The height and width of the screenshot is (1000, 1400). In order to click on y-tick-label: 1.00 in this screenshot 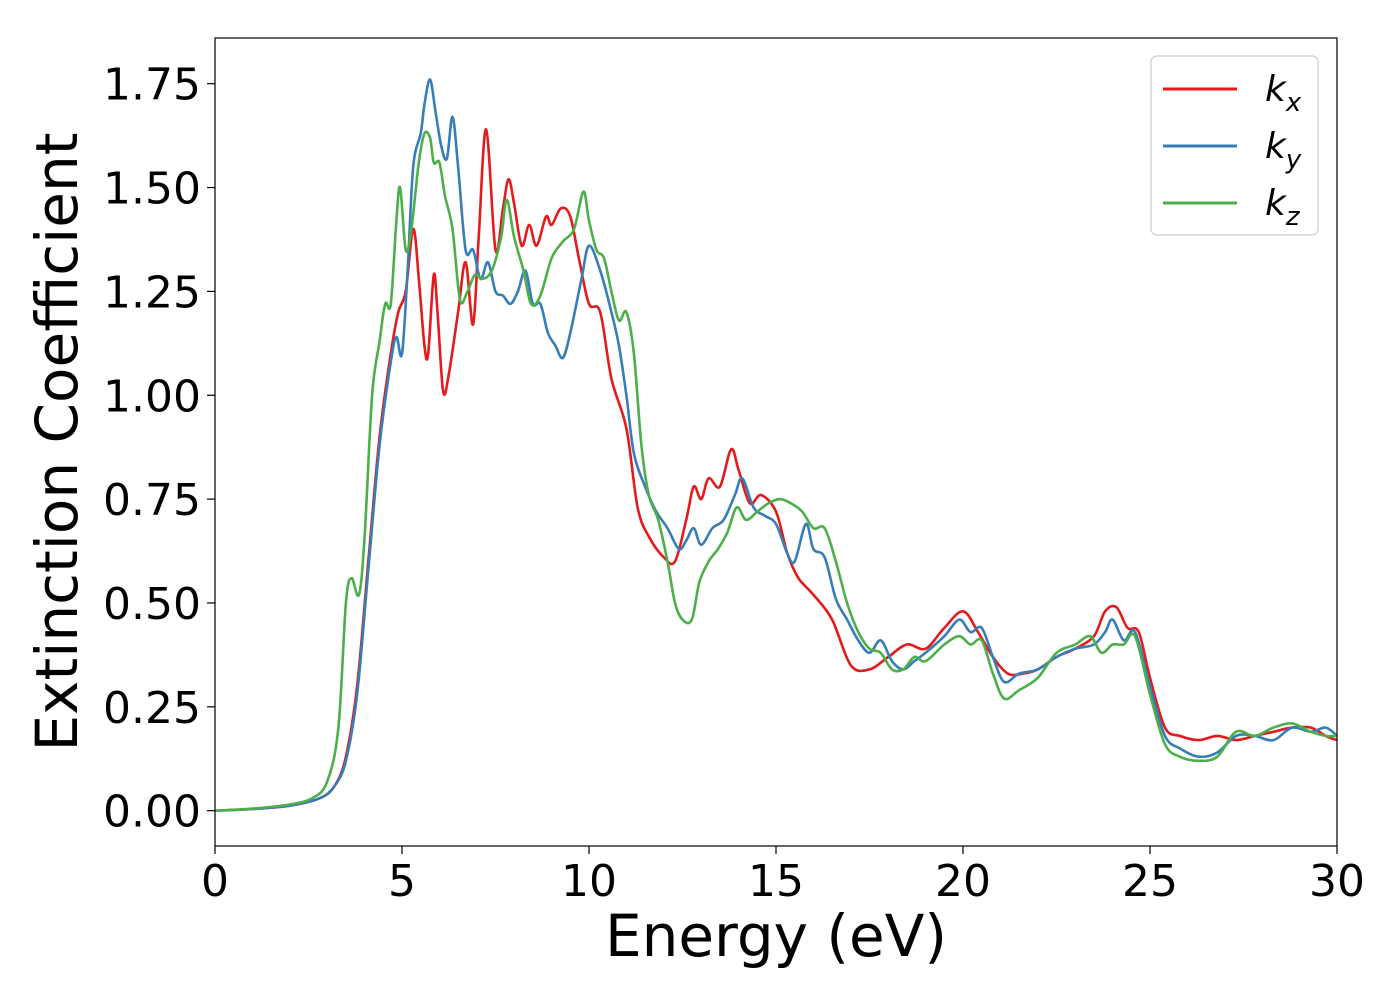, I will do `click(152, 396)`.